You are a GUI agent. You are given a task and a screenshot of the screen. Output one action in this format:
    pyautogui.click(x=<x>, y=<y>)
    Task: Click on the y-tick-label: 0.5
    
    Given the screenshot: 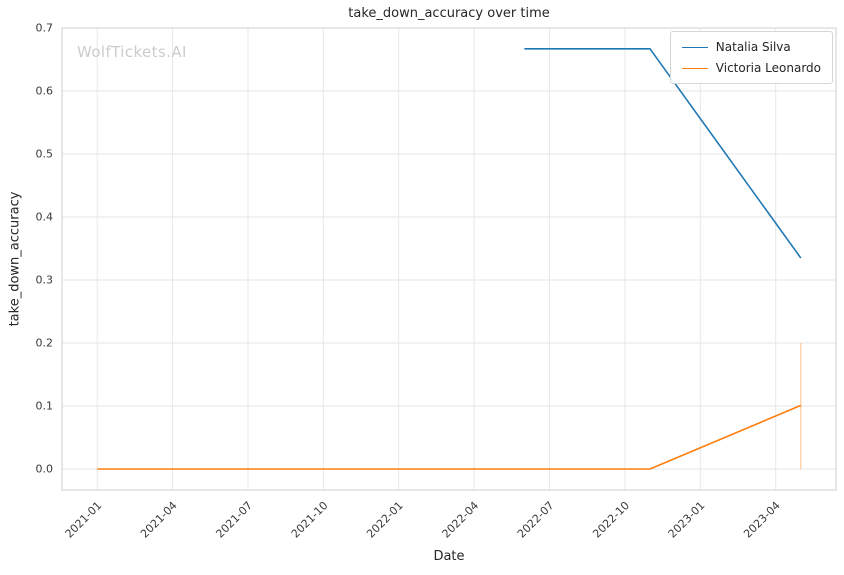 What is the action you would take?
    pyautogui.click(x=45, y=154)
    